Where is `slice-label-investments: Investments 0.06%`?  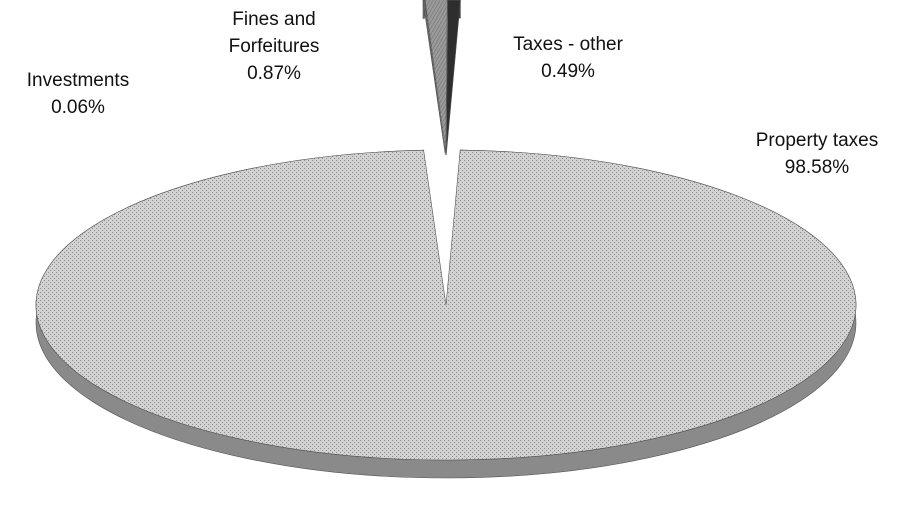
slice-label-investments: Investments 0.06% is located at coordinates (78, 94).